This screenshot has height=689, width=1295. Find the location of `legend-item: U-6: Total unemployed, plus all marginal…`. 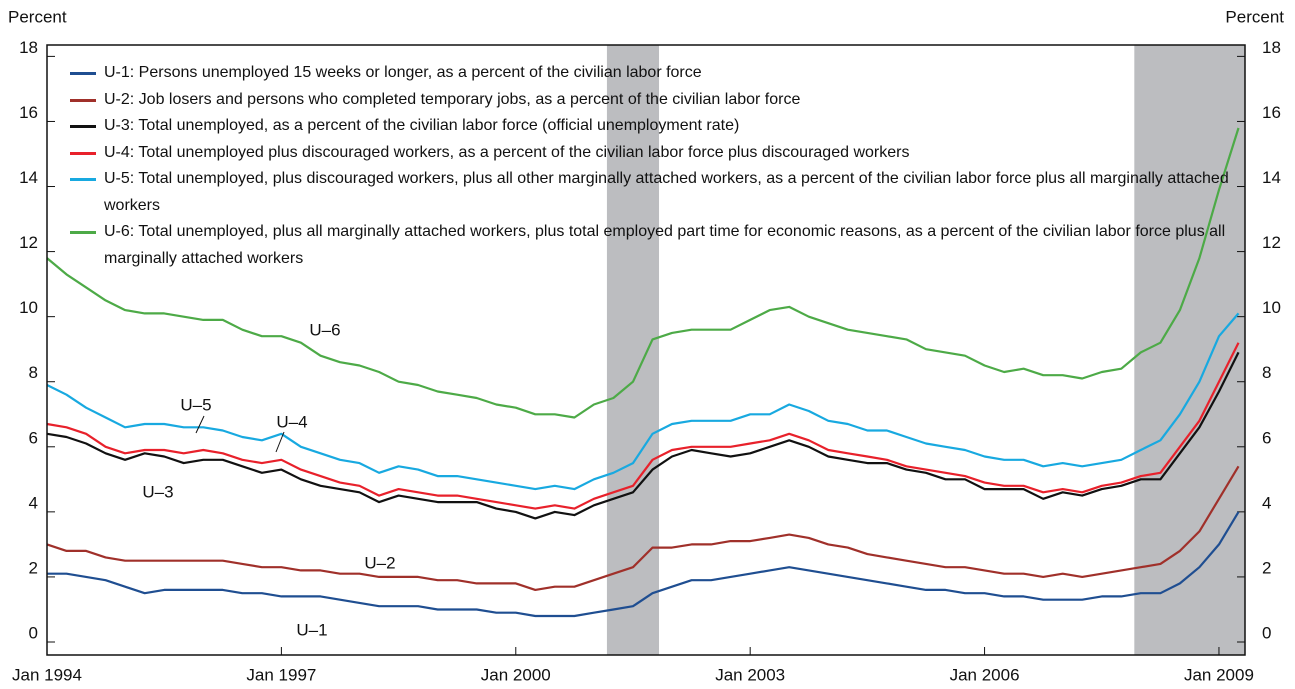

legend-item: U-6: Total unemployed, plus all marginal… is located at coordinates (652, 245).